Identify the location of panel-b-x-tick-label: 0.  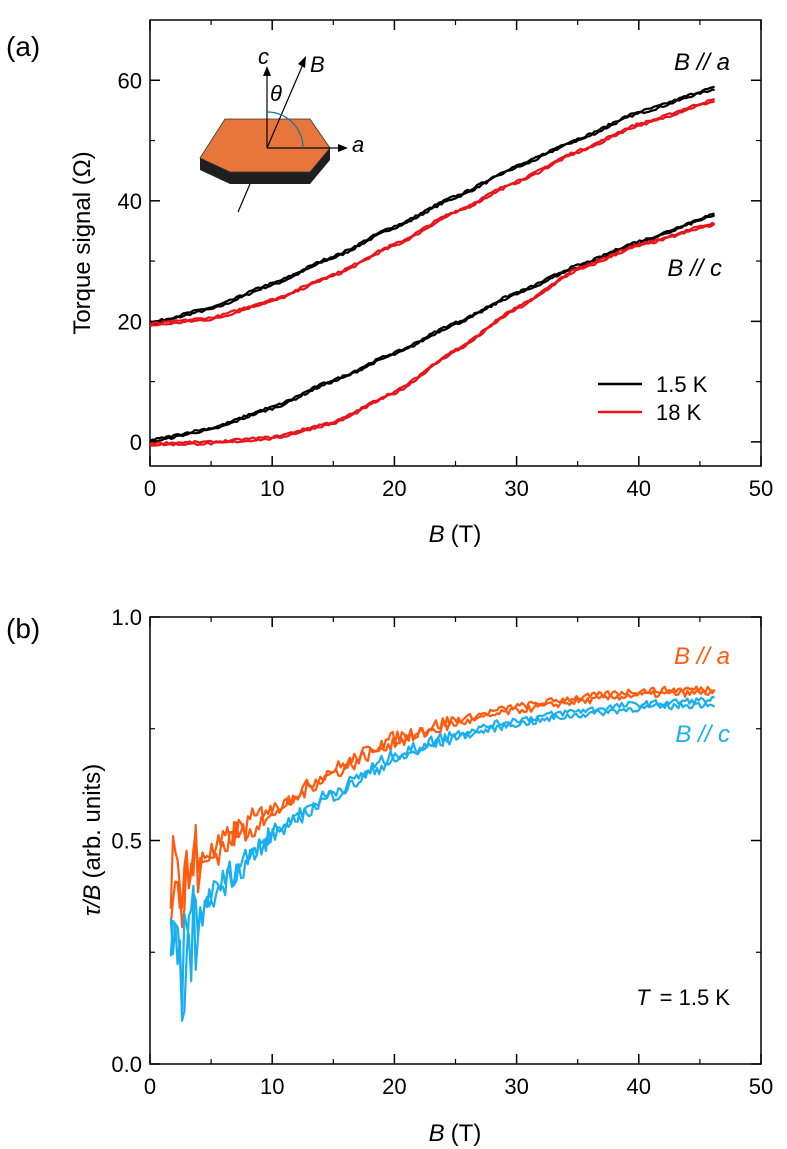
(150, 1086).